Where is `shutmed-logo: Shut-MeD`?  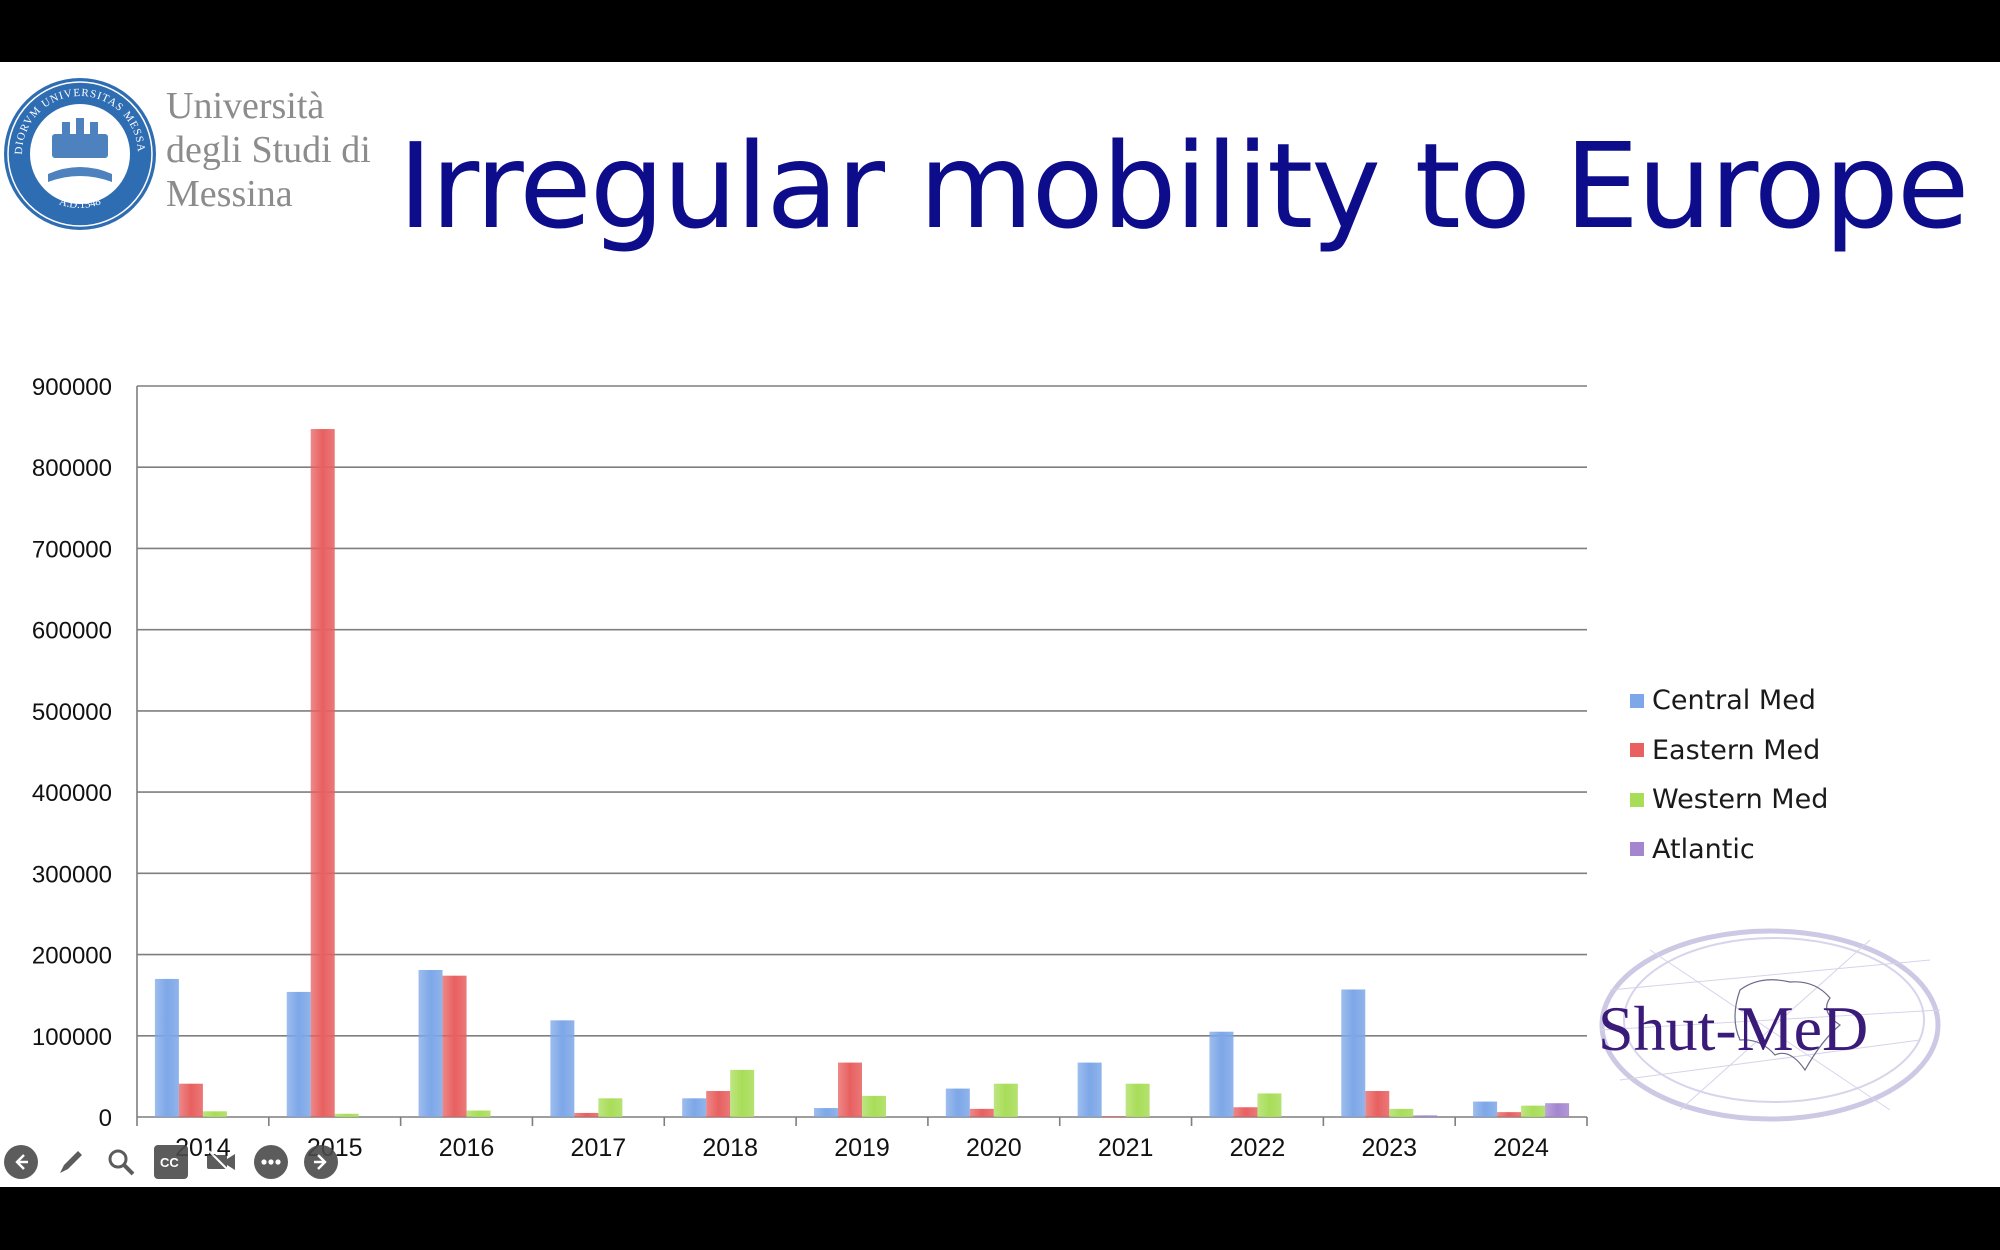 shutmed-logo: Shut-MeD is located at coordinates (1769, 1025).